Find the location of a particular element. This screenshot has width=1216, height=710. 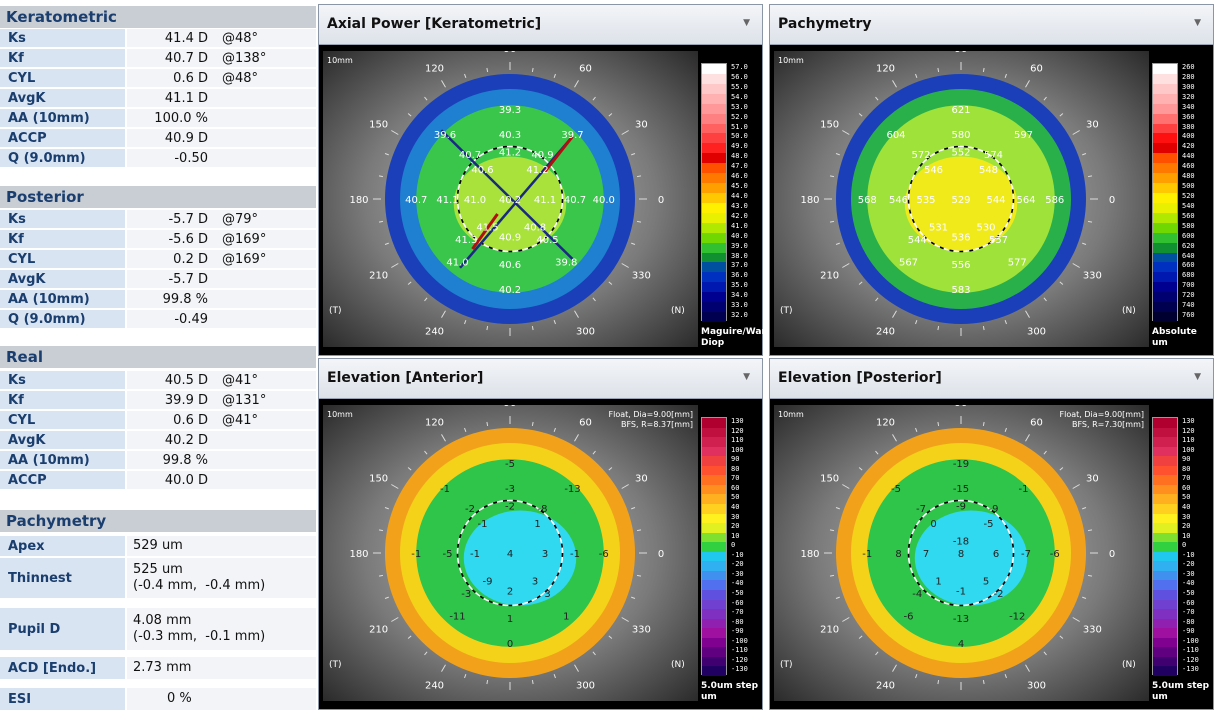

scale-label: 55.0 is located at coordinates (739, 86).